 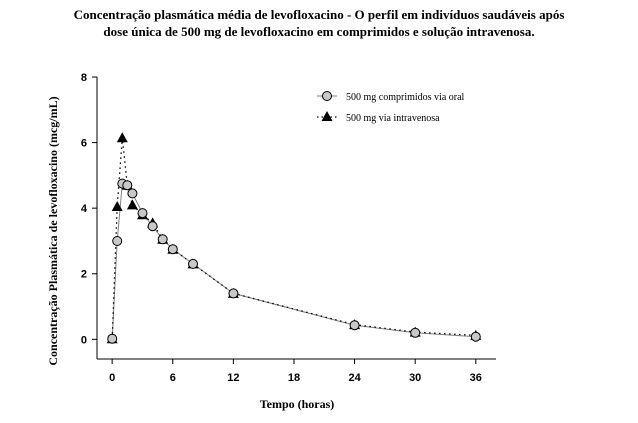 What do you see at coordinates (405, 97) in the screenshot?
I see `legend-label-oral: 500 mg comprimidos via oral` at bounding box center [405, 97].